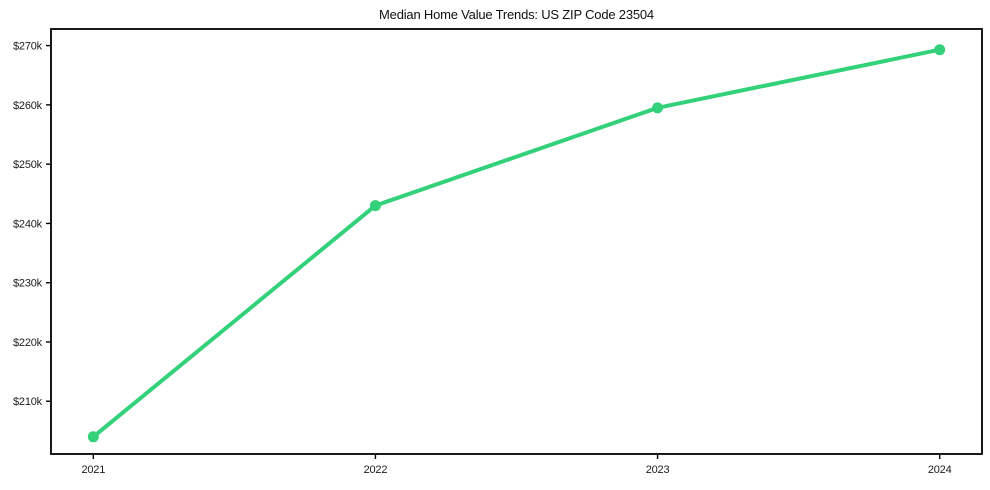  What do you see at coordinates (28, 47) in the screenshot?
I see `y-axis-tick-label: $270k` at bounding box center [28, 47].